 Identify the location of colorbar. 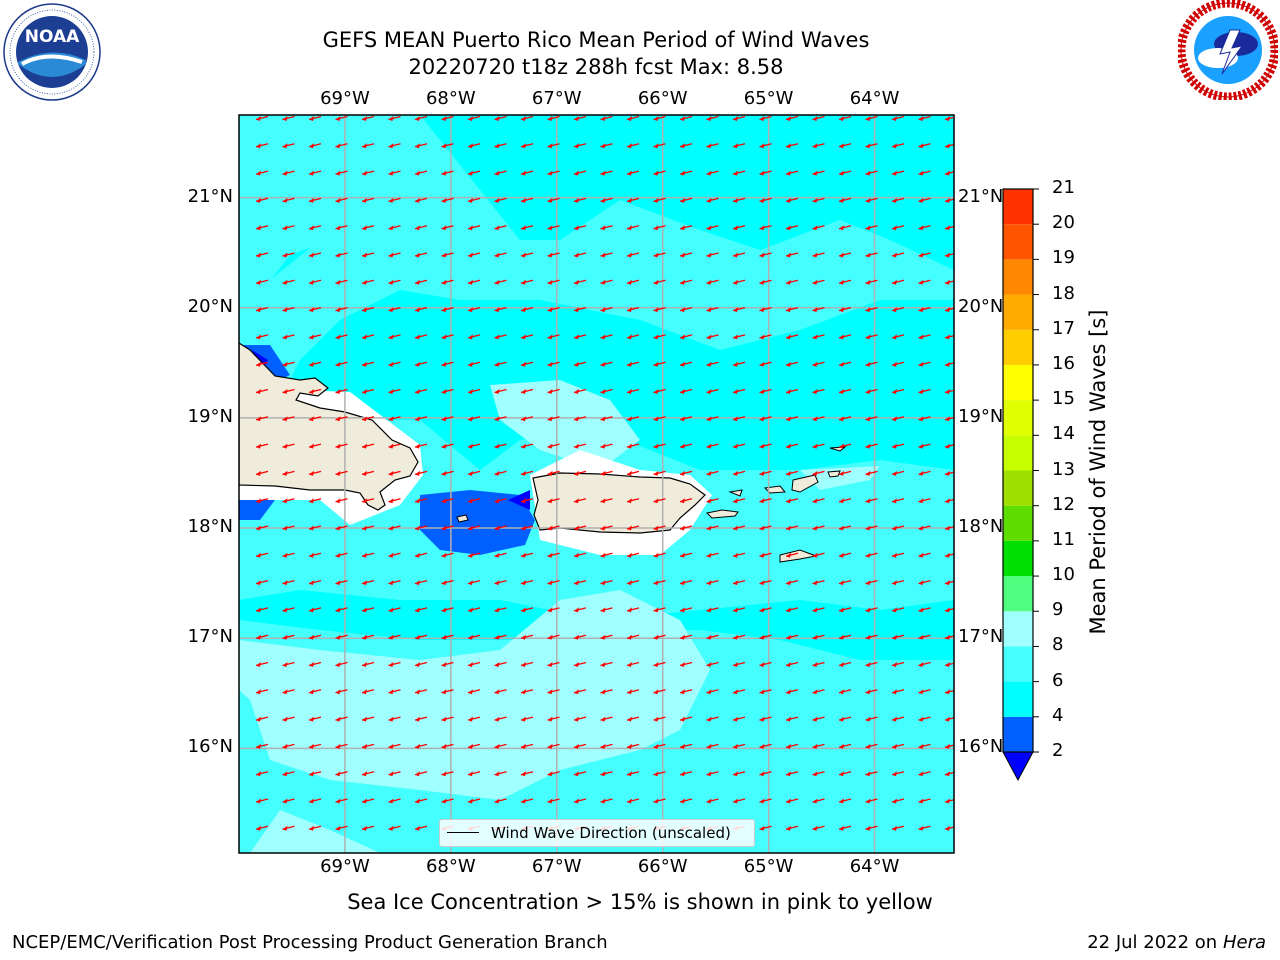
(1020, 485).